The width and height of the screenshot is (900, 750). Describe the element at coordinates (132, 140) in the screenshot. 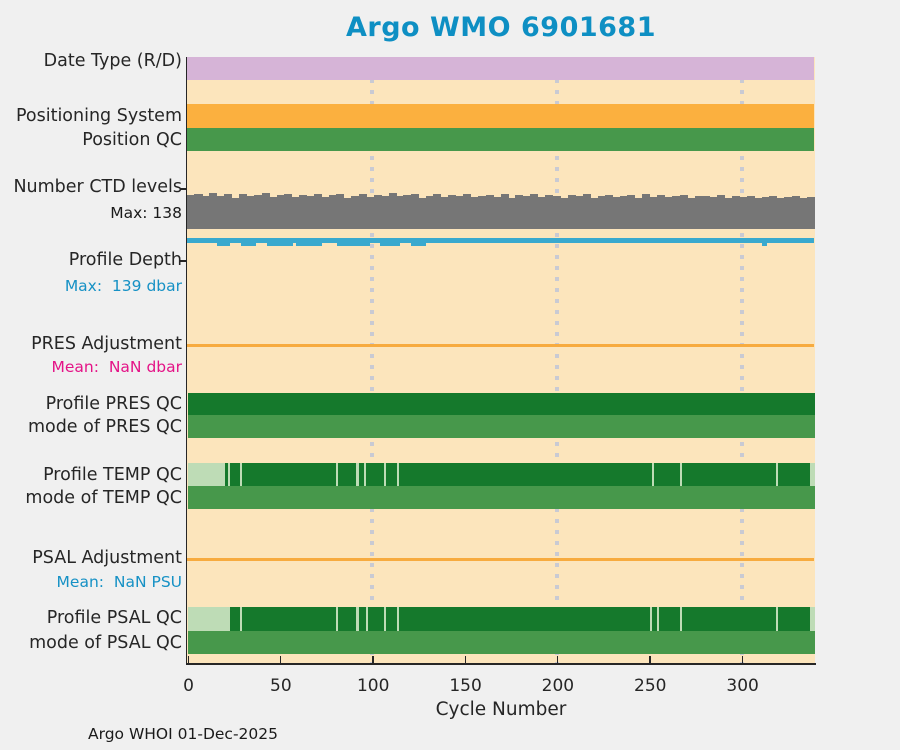

I see `row-label-position-qc: Position QC` at that location.